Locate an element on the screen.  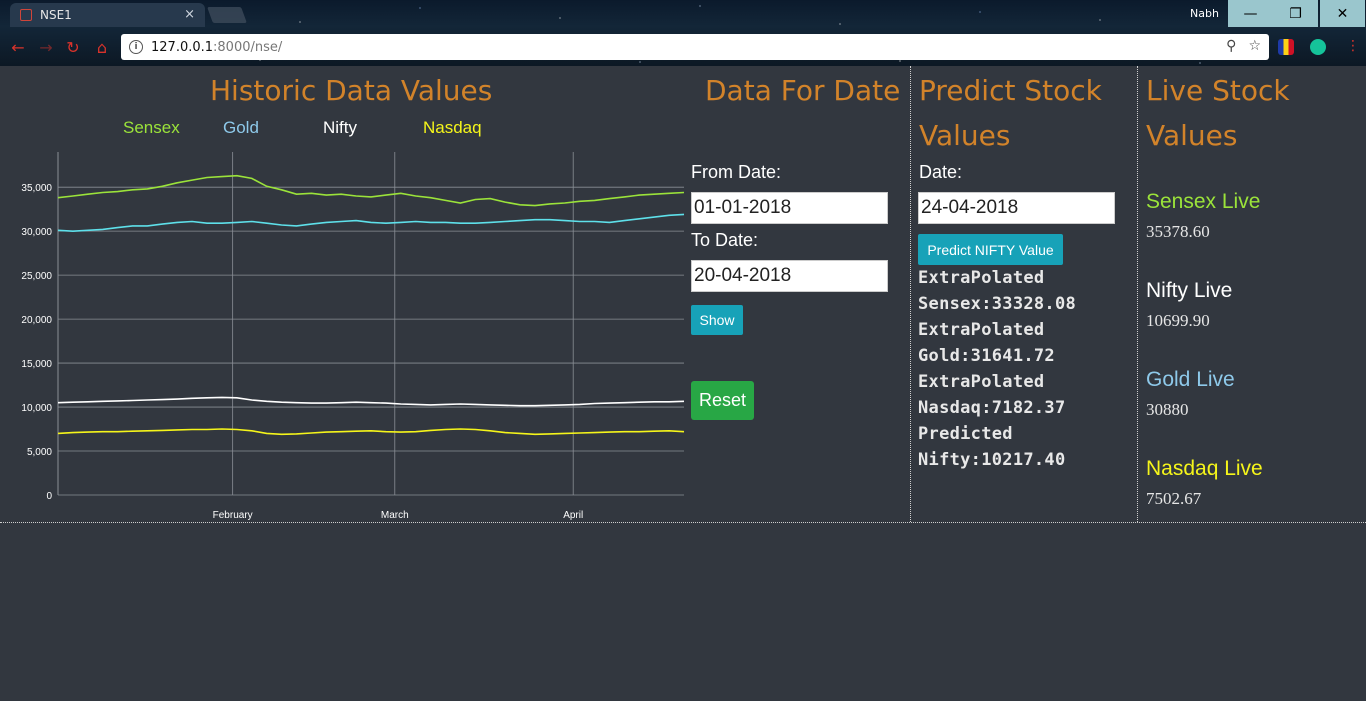
browser-tab: NSE1 × is located at coordinates (107, 15).